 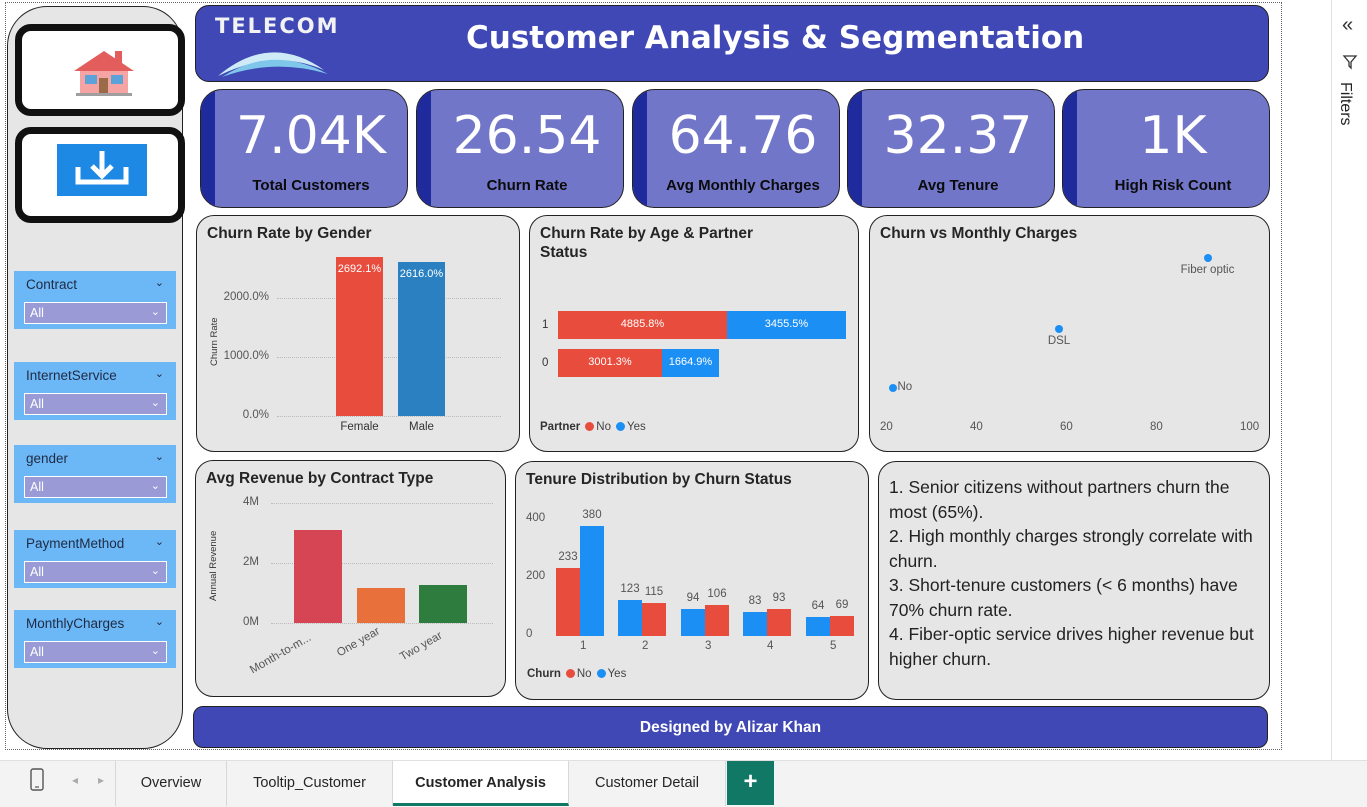 What do you see at coordinates (647, 243) in the screenshot?
I see `chart-title: Churn Rate by Age & Partner Status` at bounding box center [647, 243].